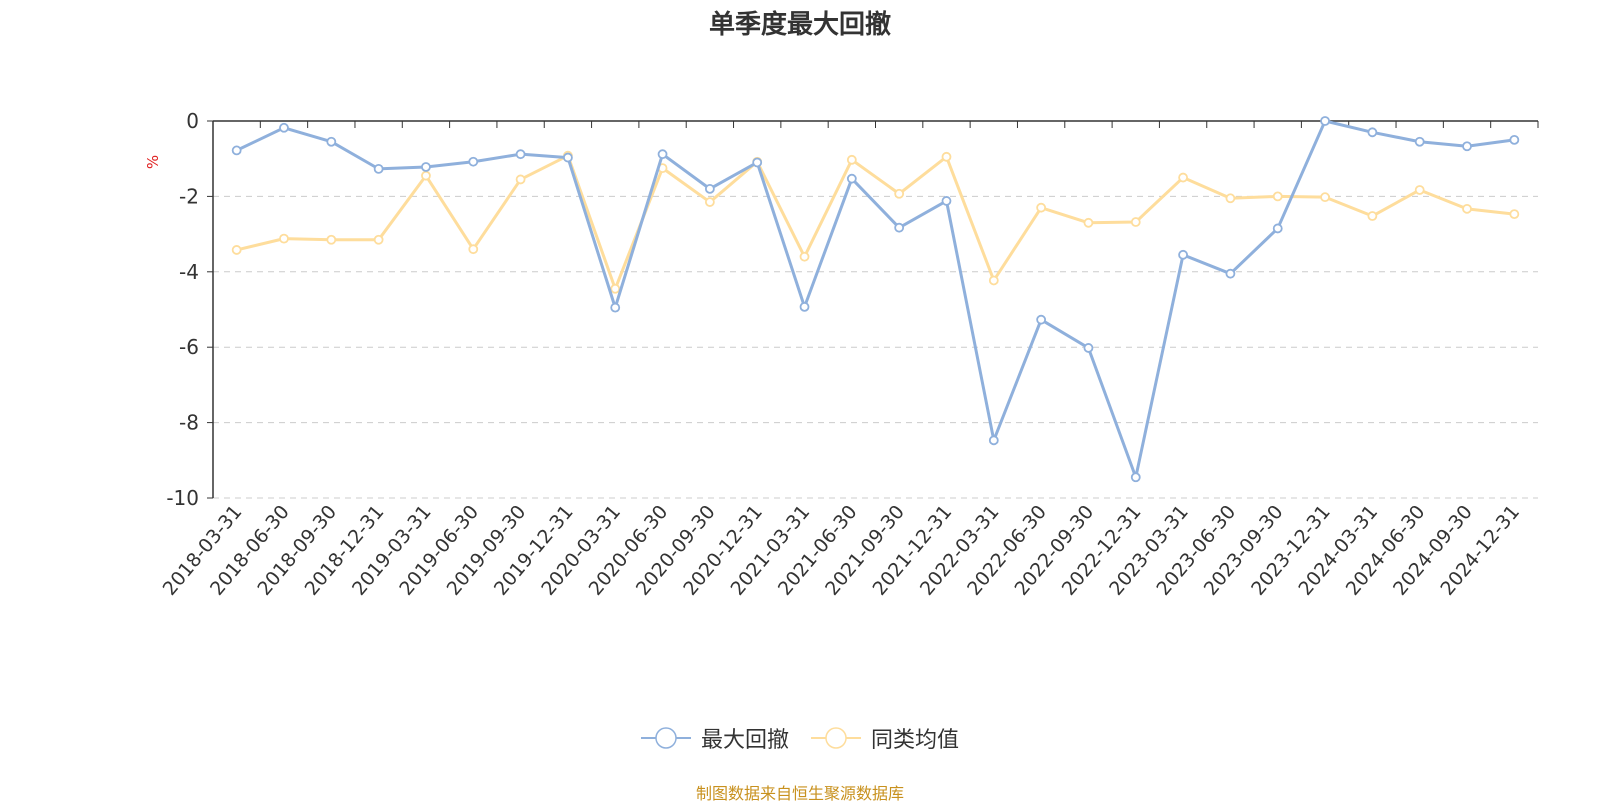 The width and height of the screenshot is (1600, 804). I want to click on y-tick-label: -8, so click(189, 423).